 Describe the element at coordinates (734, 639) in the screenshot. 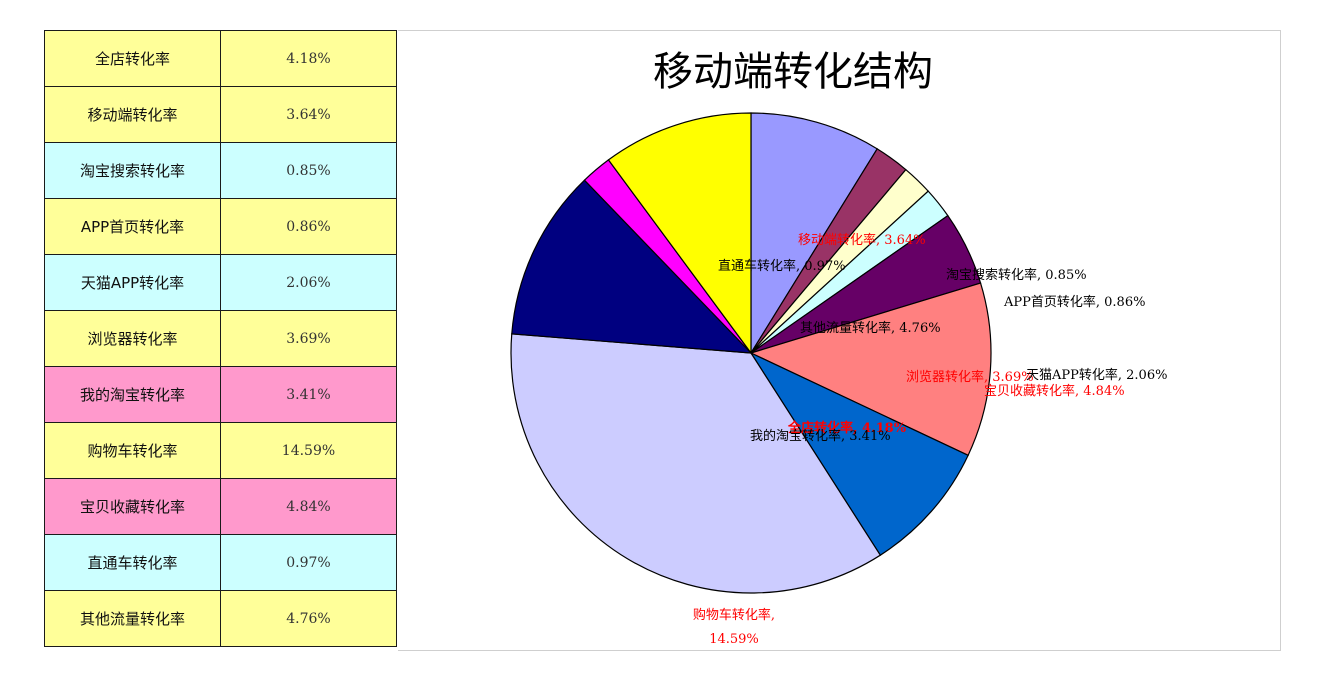

I see `data-label: 14.59%` at that location.